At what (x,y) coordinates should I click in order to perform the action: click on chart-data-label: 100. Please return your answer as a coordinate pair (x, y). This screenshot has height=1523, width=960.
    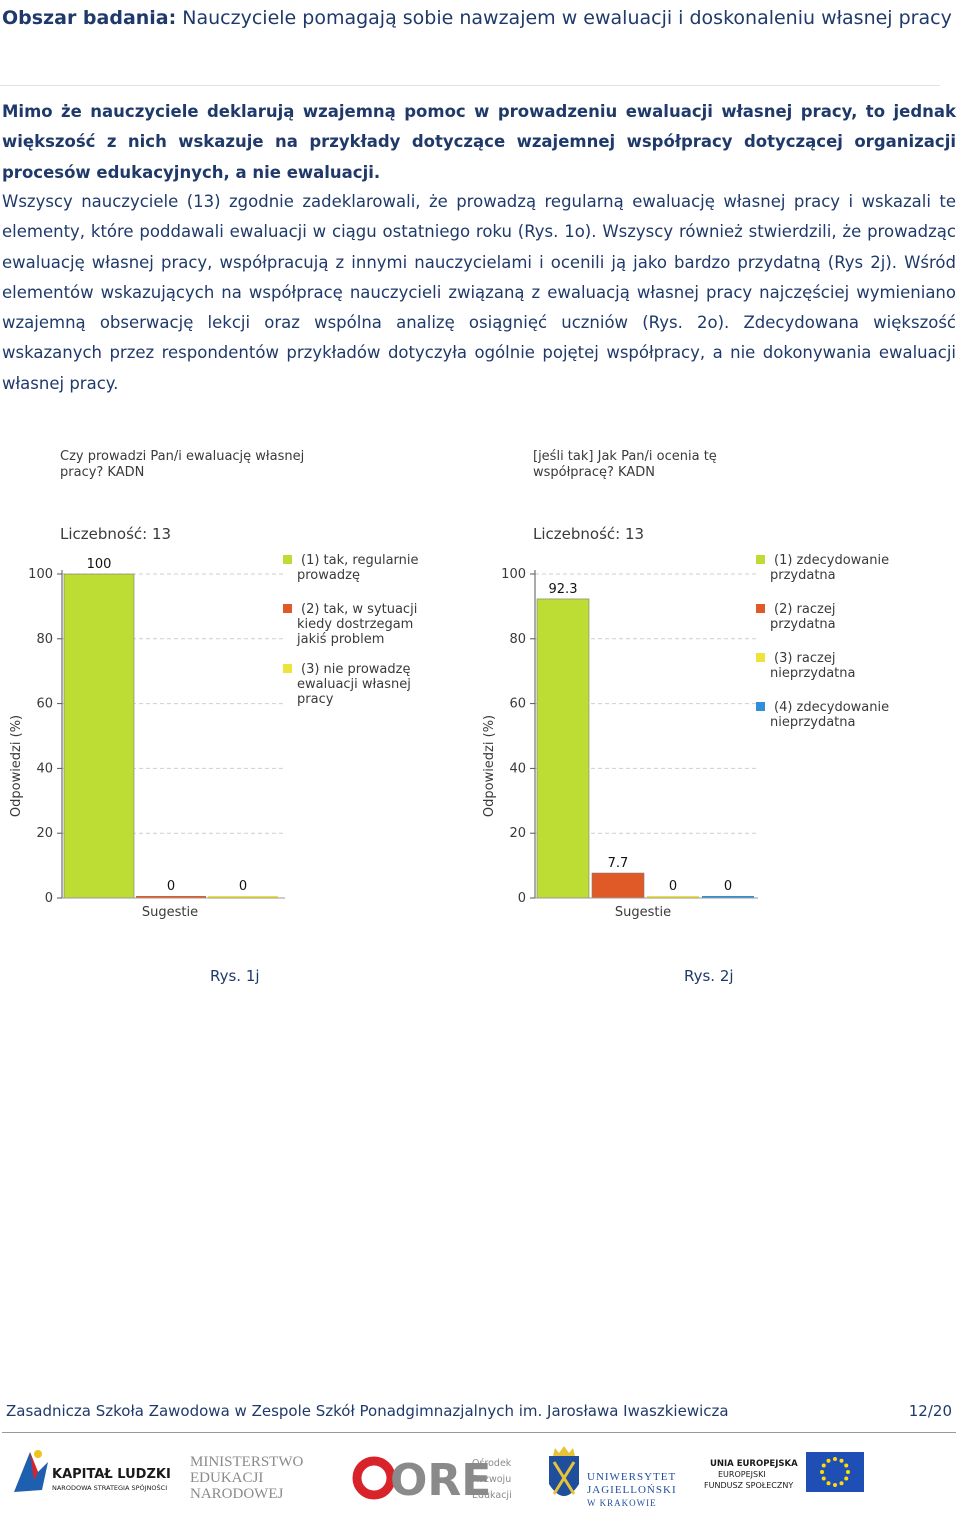
    Looking at the image, I should click on (99, 564).